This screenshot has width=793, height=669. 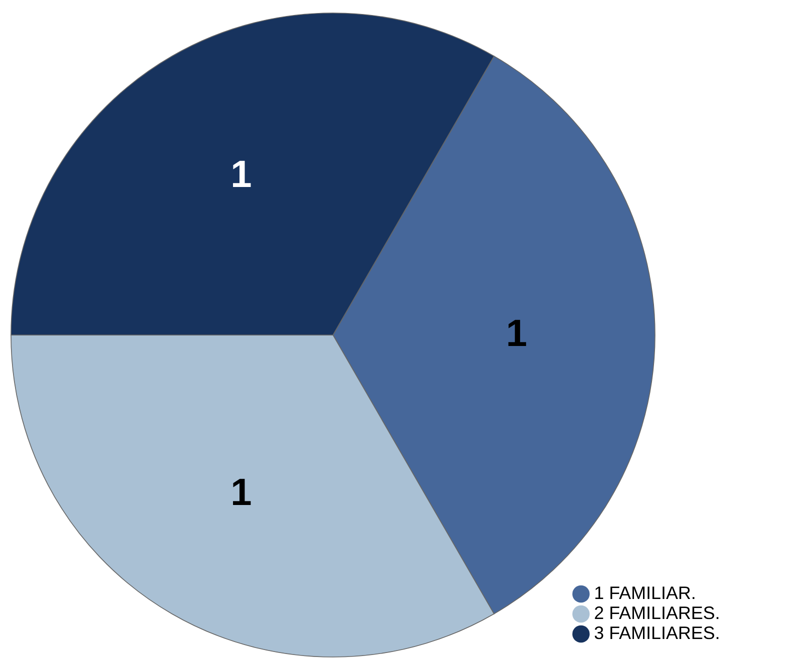 What do you see at coordinates (657, 633) in the screenshot?
I see `legend-label: 3 FAMILIARES.` at bounding box center [657, 633].